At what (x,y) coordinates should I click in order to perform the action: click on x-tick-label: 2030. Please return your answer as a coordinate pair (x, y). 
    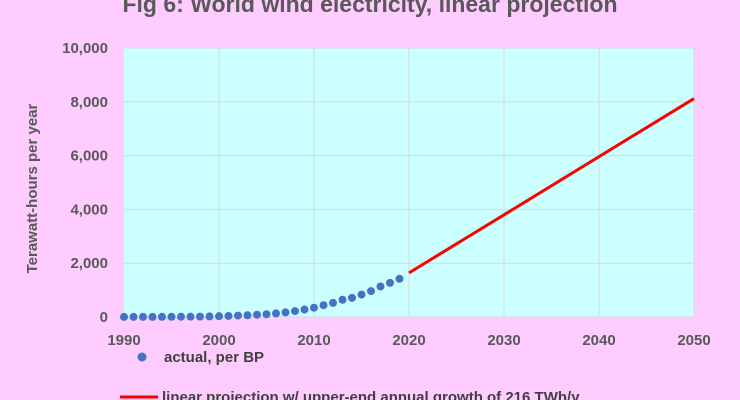
    Looking at the image, I should click on (503, 340).